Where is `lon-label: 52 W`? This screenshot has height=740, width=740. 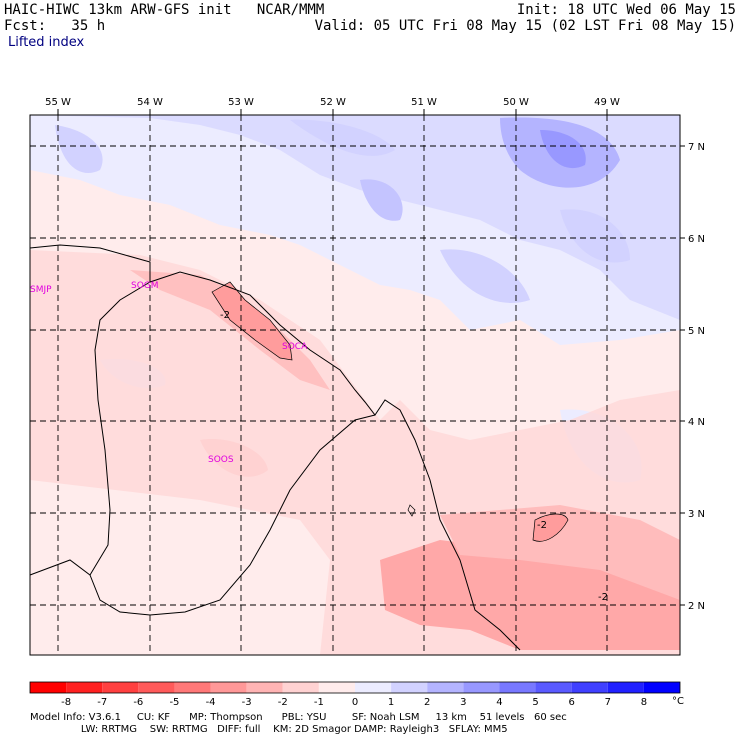 lon-label: 52 W is located at coordinates (333, 102).